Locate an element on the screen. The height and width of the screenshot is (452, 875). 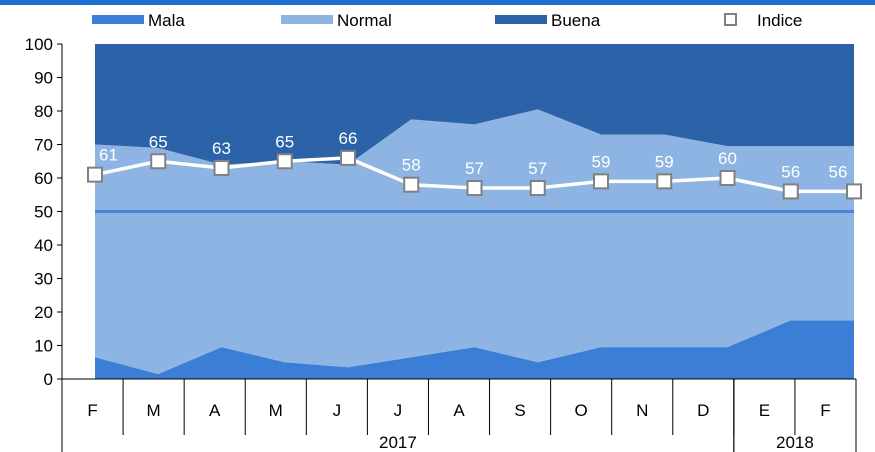
y-tick-label: 90 is located at coordinates (43, 78).